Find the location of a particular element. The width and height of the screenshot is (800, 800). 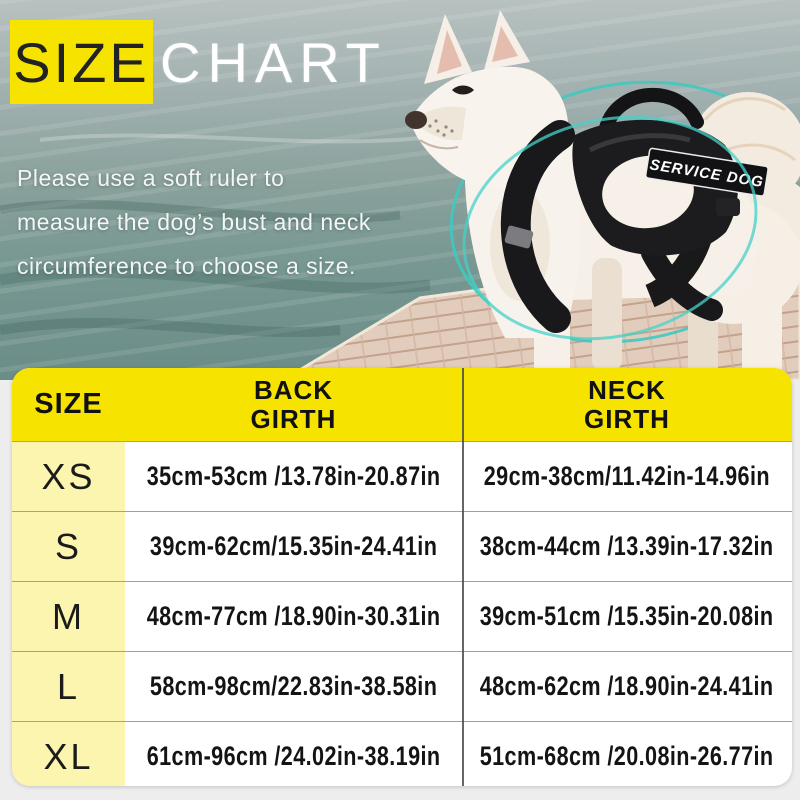

instruction-line: Please use a soft ruler to is located at coordinates (151, 178).